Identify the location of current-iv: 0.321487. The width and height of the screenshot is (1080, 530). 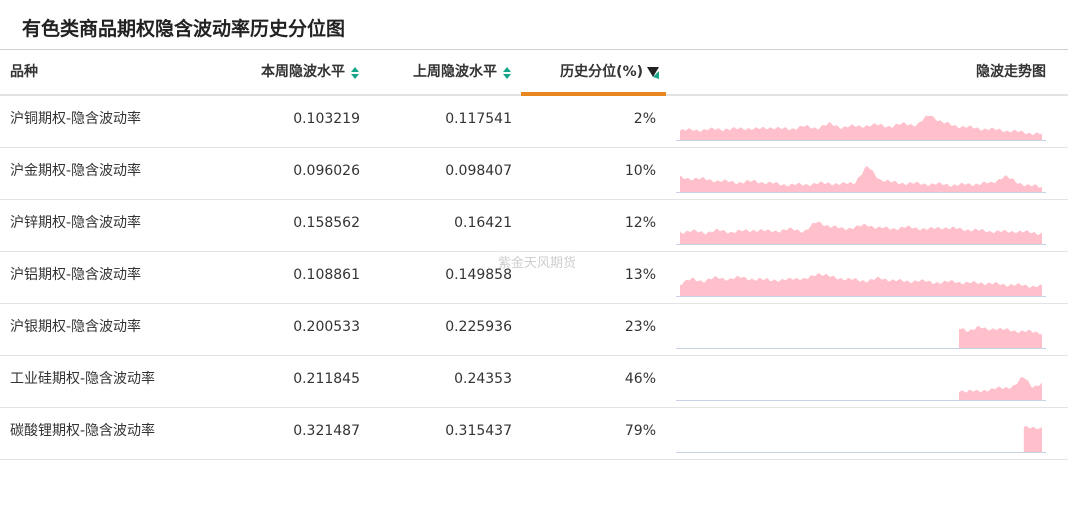
(326, 431).